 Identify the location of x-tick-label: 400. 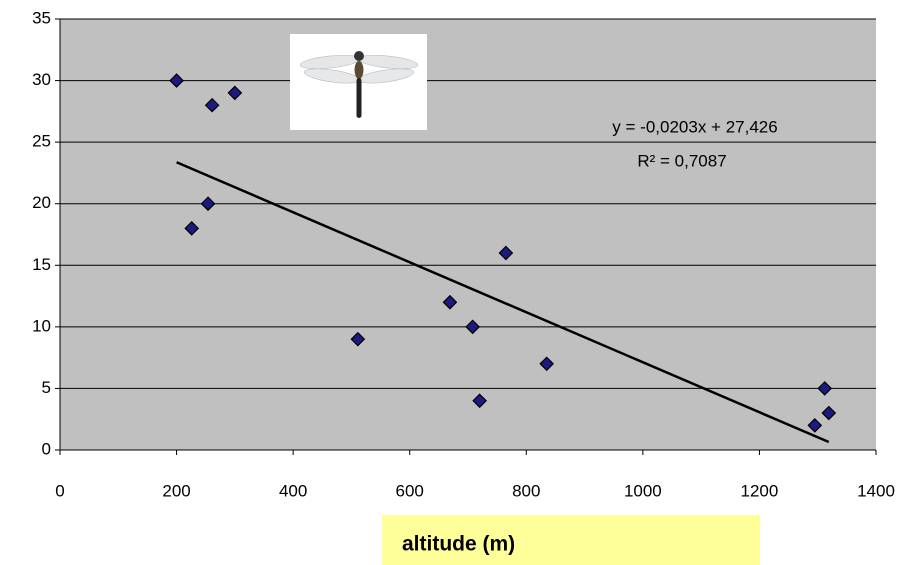
(293, 490).